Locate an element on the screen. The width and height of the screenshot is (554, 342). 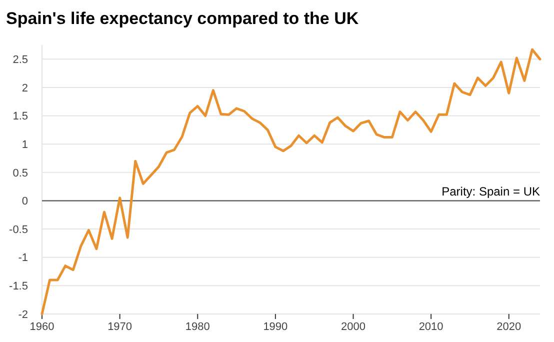
y-tick-label: 2.5 is located at coordinates (20, 60).